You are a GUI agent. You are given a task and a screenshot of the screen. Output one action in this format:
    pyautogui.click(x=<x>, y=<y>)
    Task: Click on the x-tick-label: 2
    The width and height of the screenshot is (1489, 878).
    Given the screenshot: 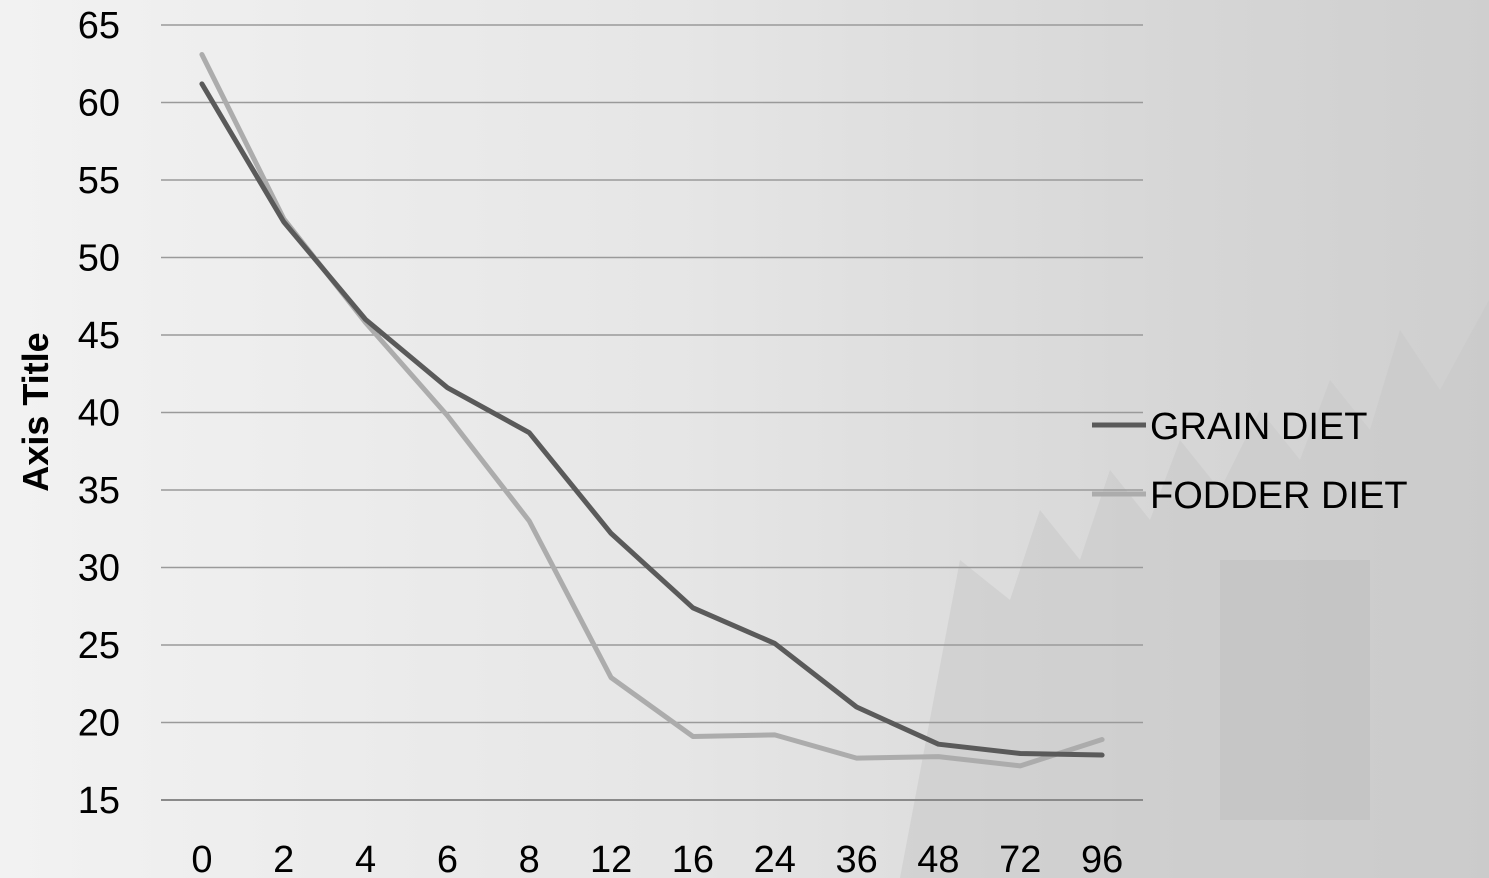 What is the action you would take?
    pyautogui.click(x=283, y=858)
    